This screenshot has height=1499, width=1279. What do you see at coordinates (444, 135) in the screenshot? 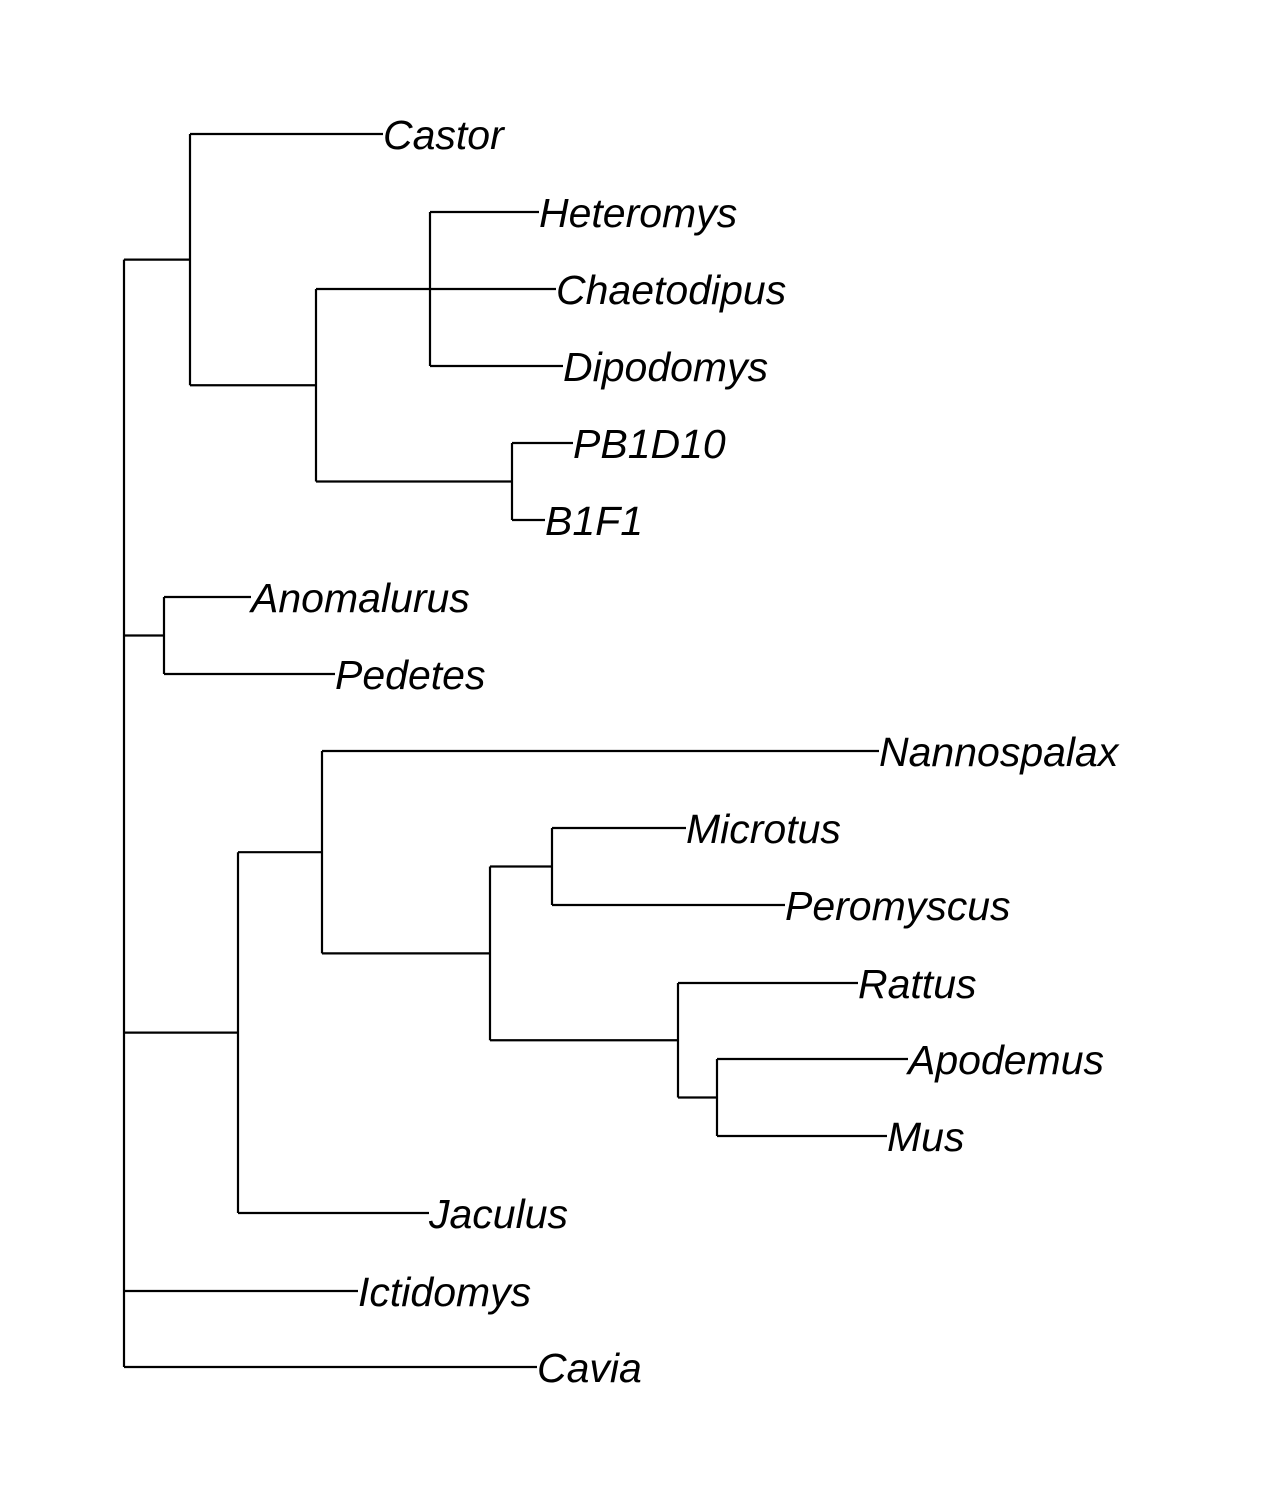
I see `tip-label-castor: Castor` at bounding box center [444, 135].